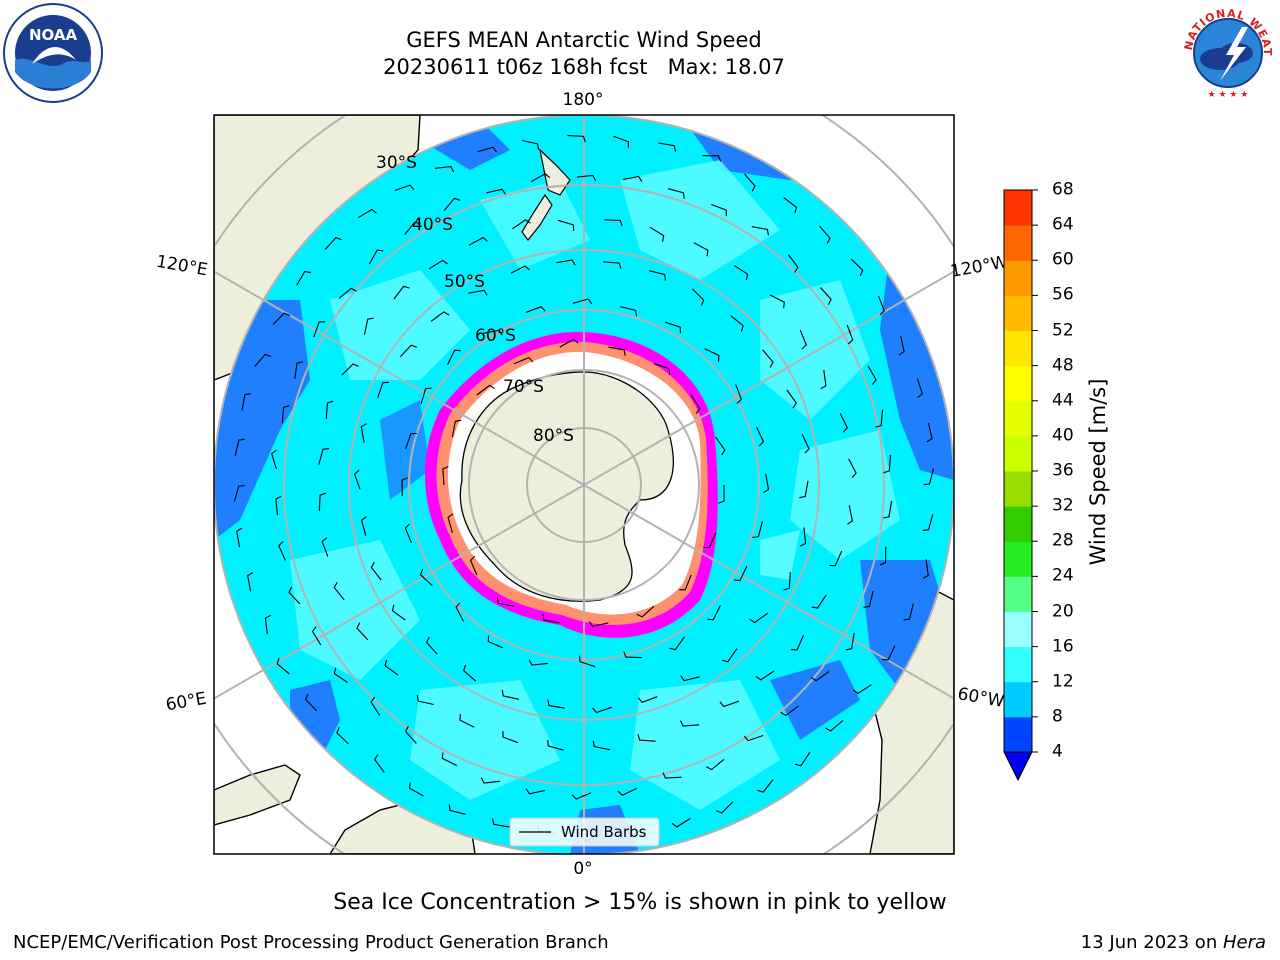 Image resolution: width=1280 pixels, height=960 pixels. What do you see at coordinates (584, 67) in the screenshot?
I see `title-line-2: 20230611 t06z 168h fcst Max: 18.07` at bounding box center [584, 67].